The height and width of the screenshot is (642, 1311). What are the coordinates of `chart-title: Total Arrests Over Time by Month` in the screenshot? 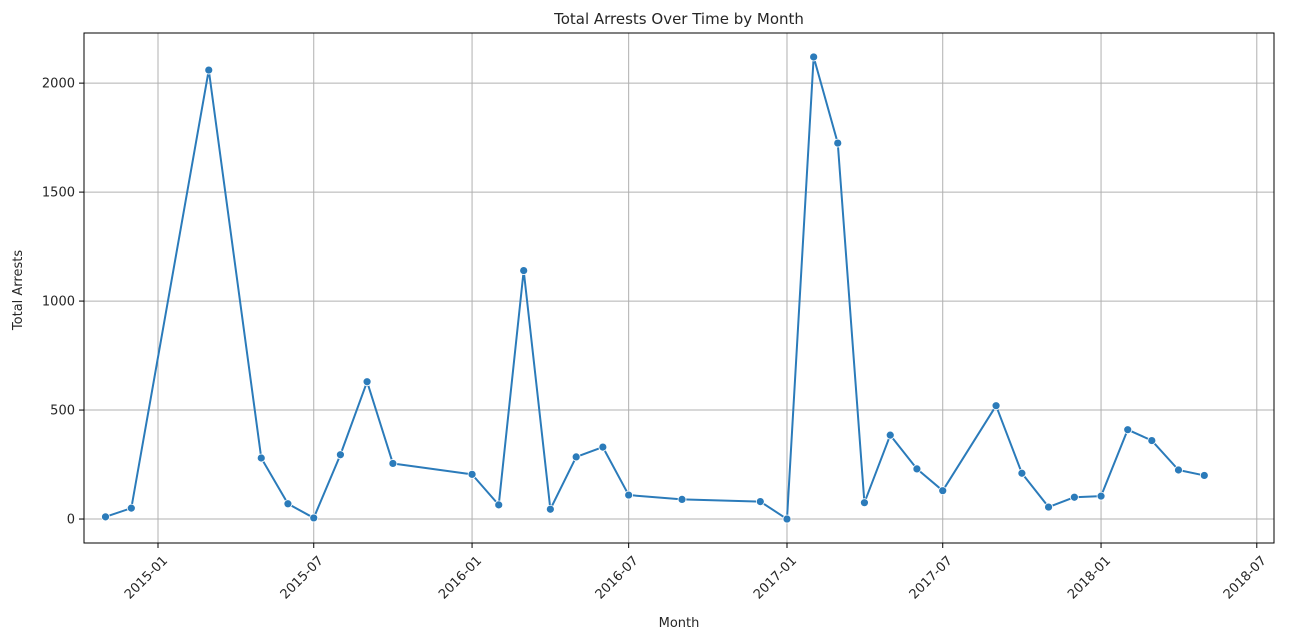 It's located at (678, 19).